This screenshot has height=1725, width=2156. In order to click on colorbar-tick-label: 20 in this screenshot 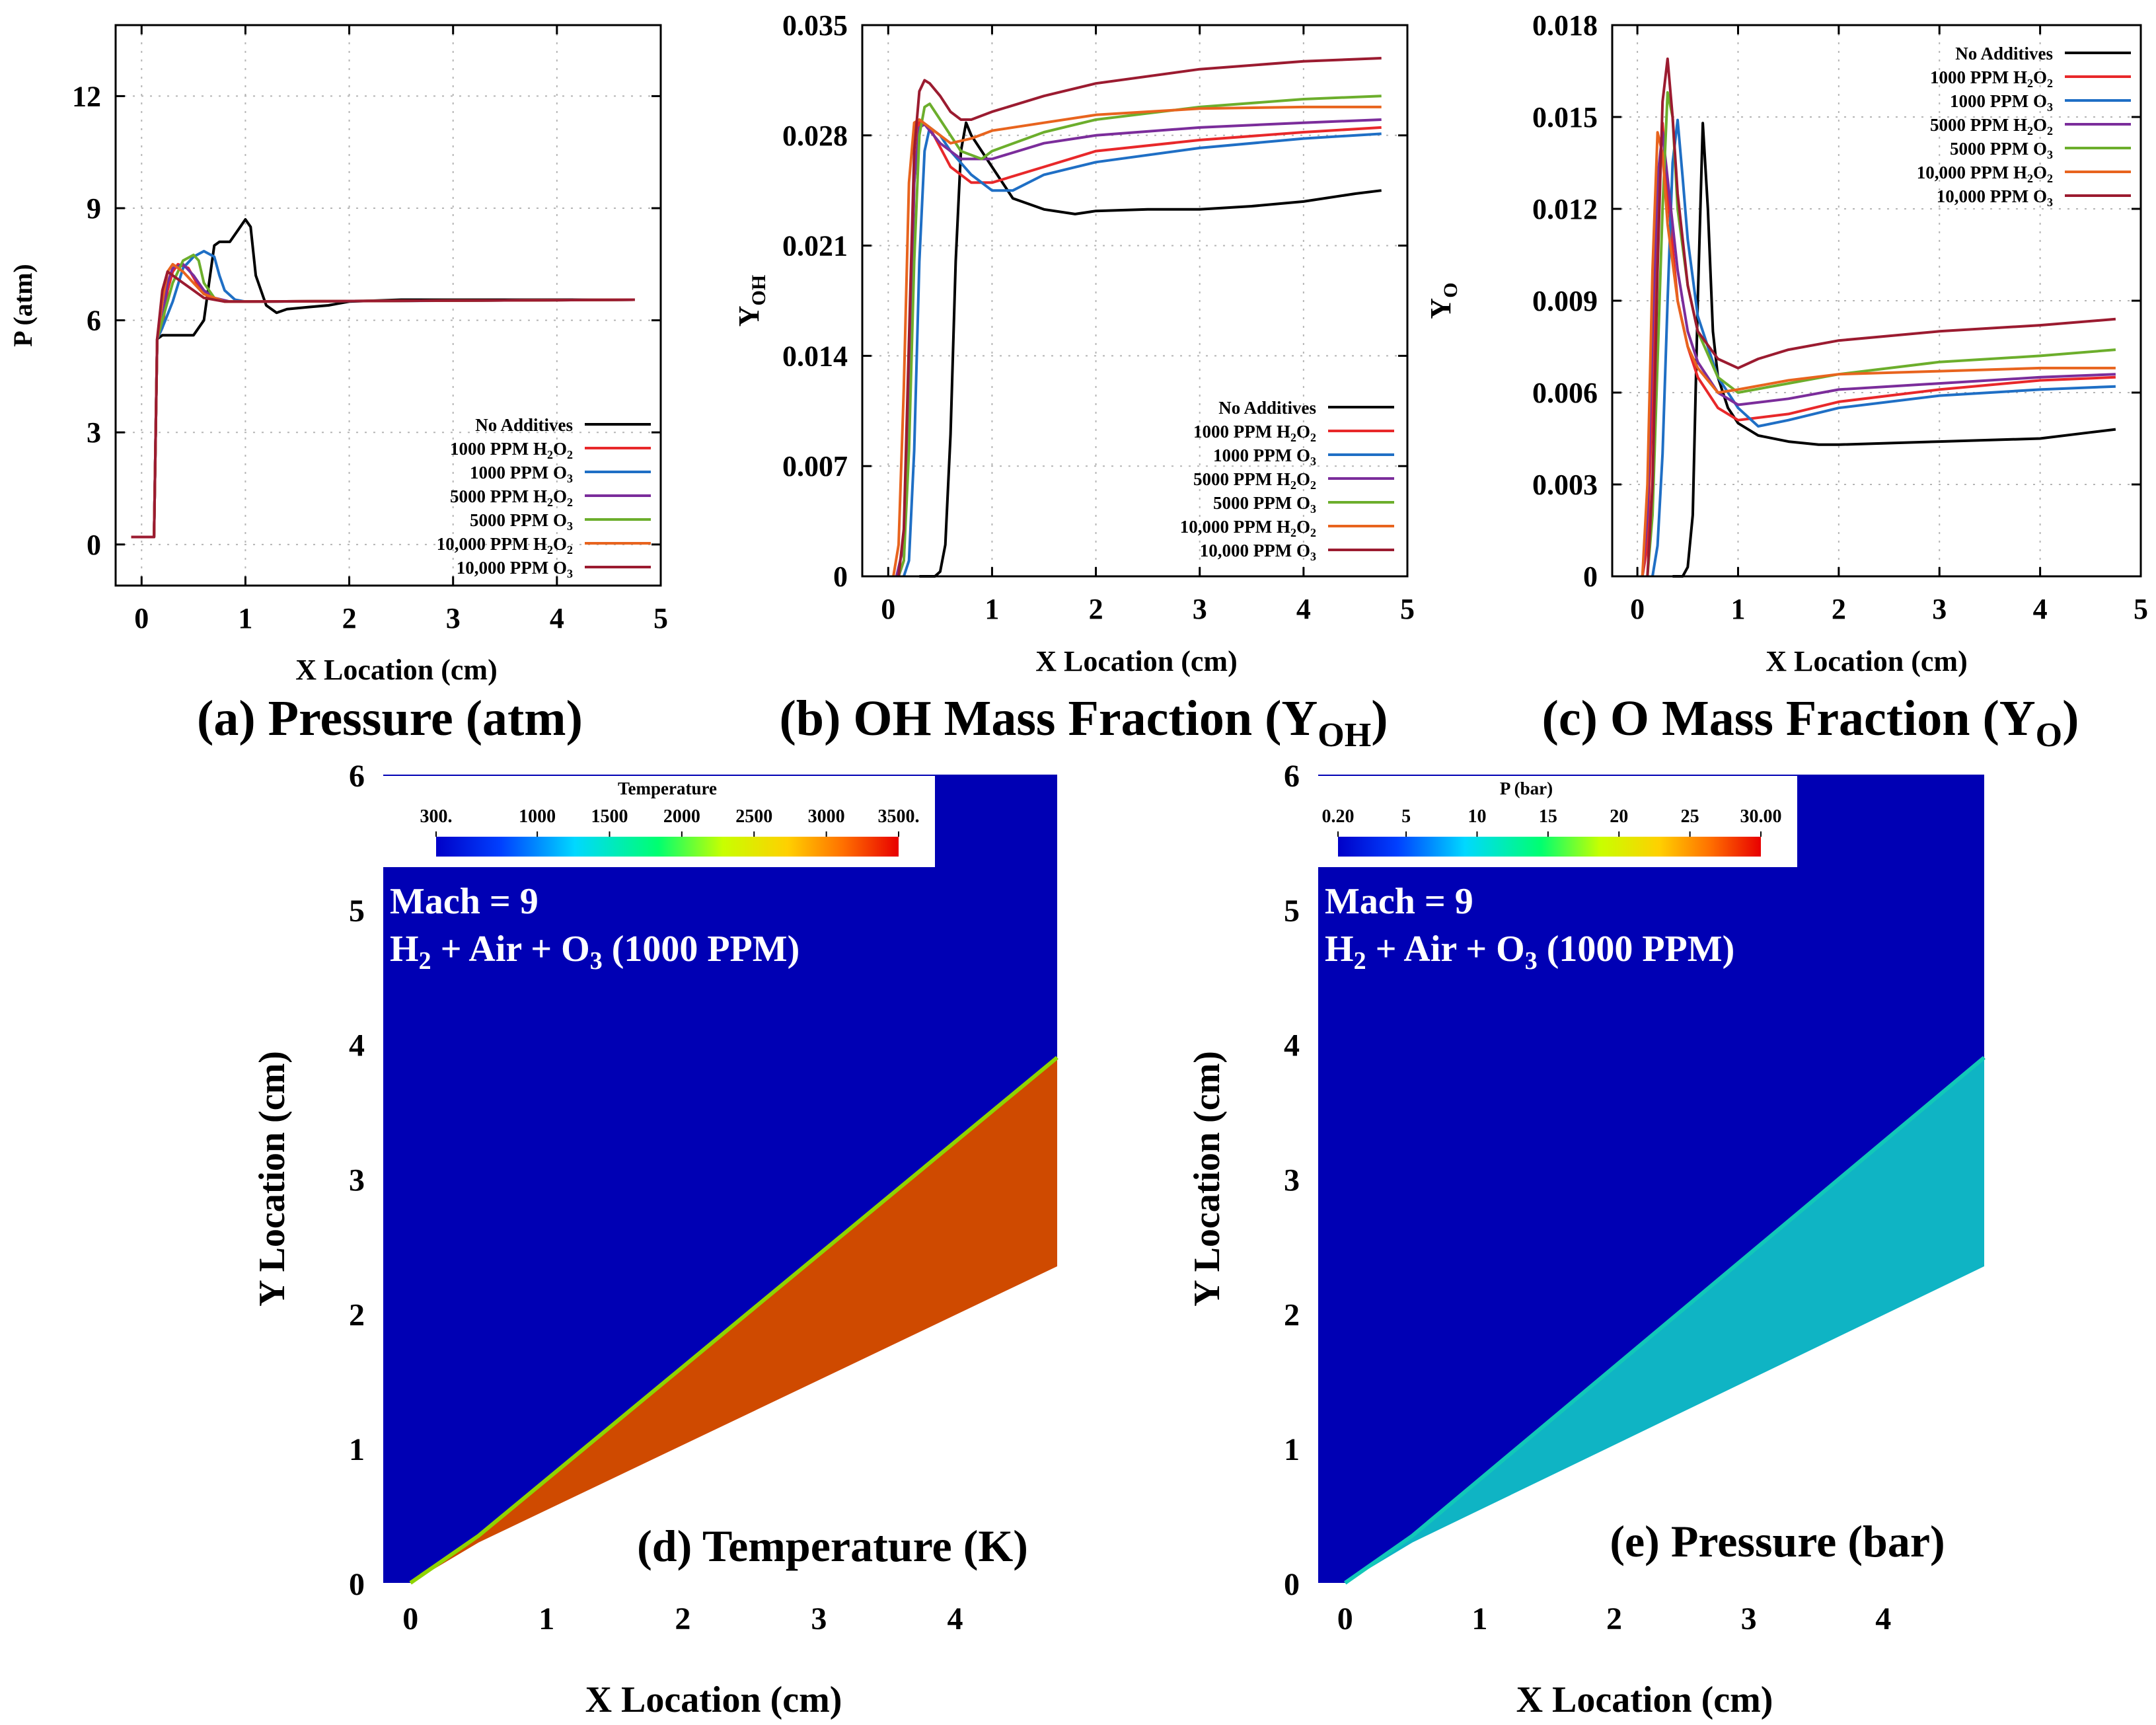, I will do `click(1619, 816)`.